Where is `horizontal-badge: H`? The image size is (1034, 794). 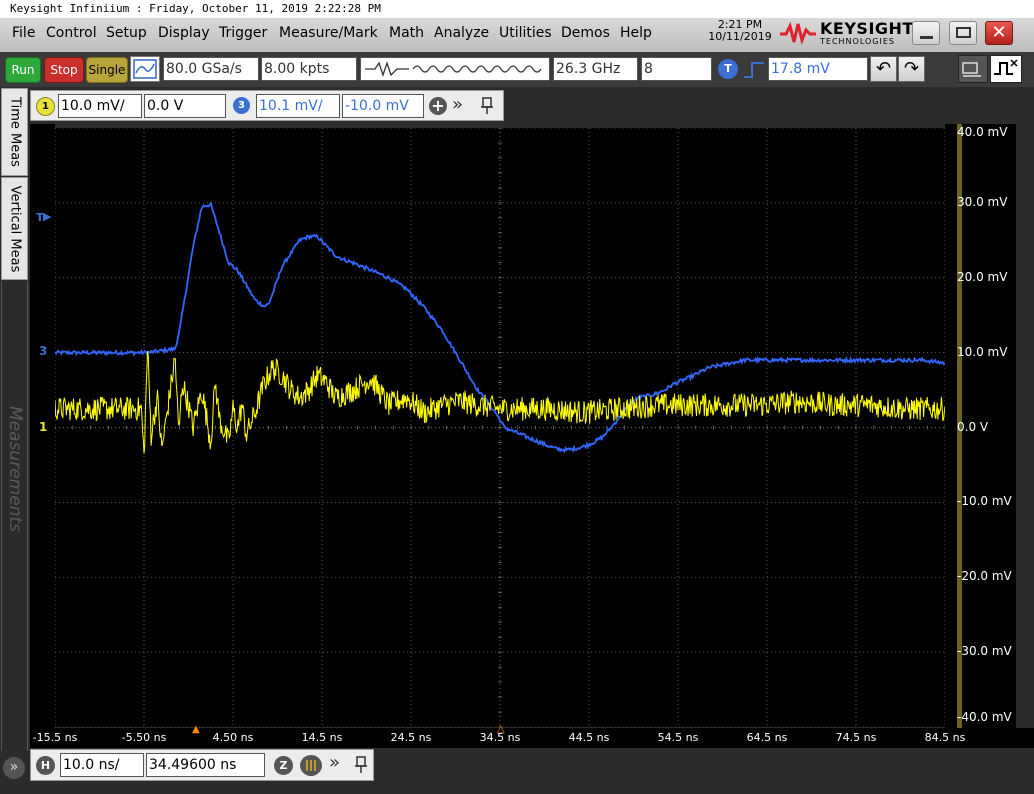
horizontal-badge: H is located at coordinates (45, 765).